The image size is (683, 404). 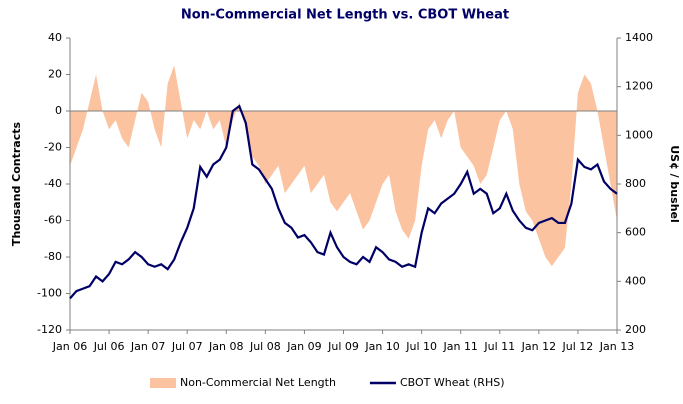 I want to click on y-tick-label: -80, so click(x=53, y=256).